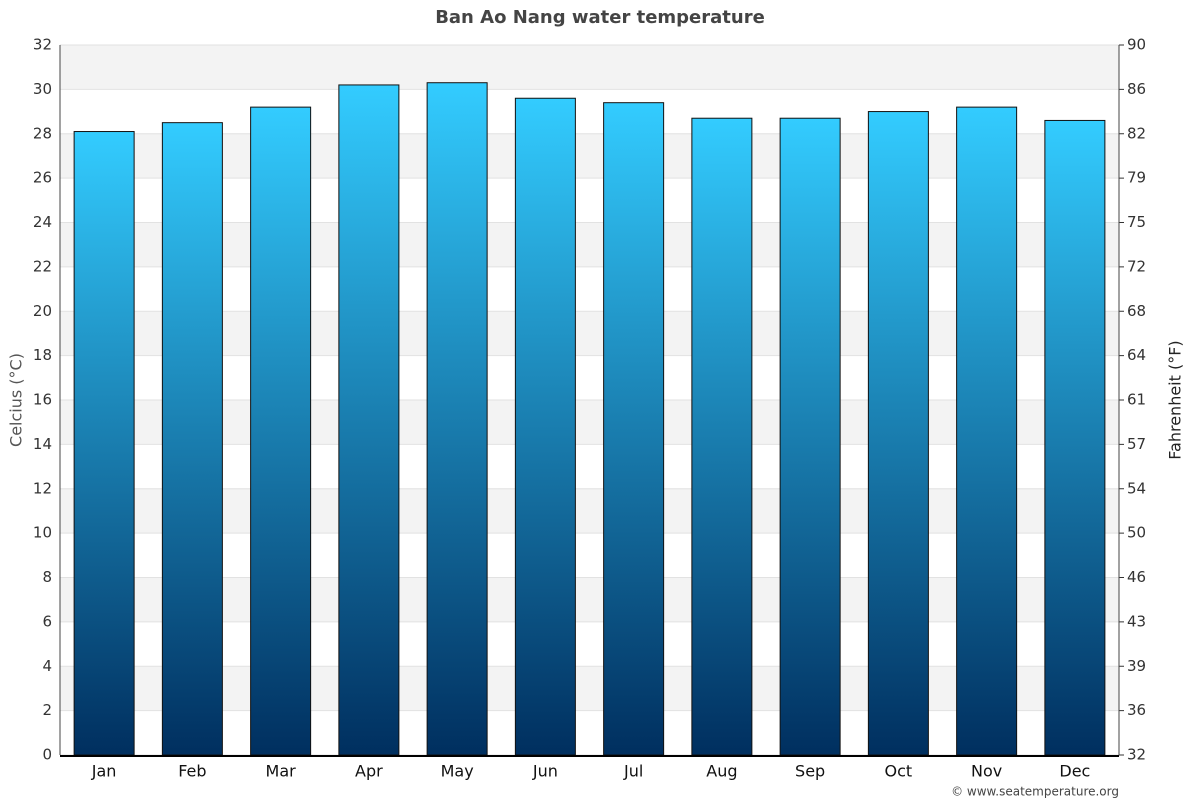  What do you see at coordinates (1136, 45) in the screenshot?
I see `y2-tick-label: 90` at bounding box center [1136, 45].